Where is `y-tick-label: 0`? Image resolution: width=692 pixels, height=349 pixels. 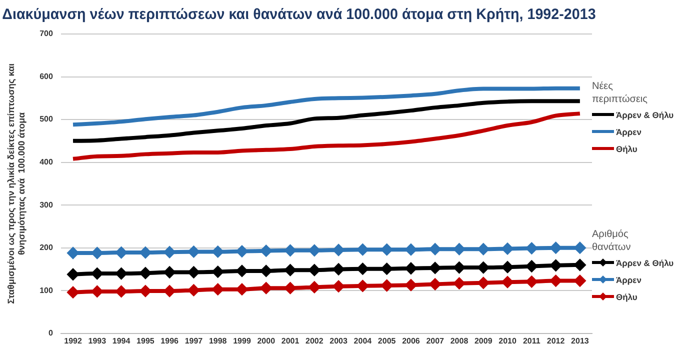
y-tick-label: 0 is located at coordinates (51, 333).